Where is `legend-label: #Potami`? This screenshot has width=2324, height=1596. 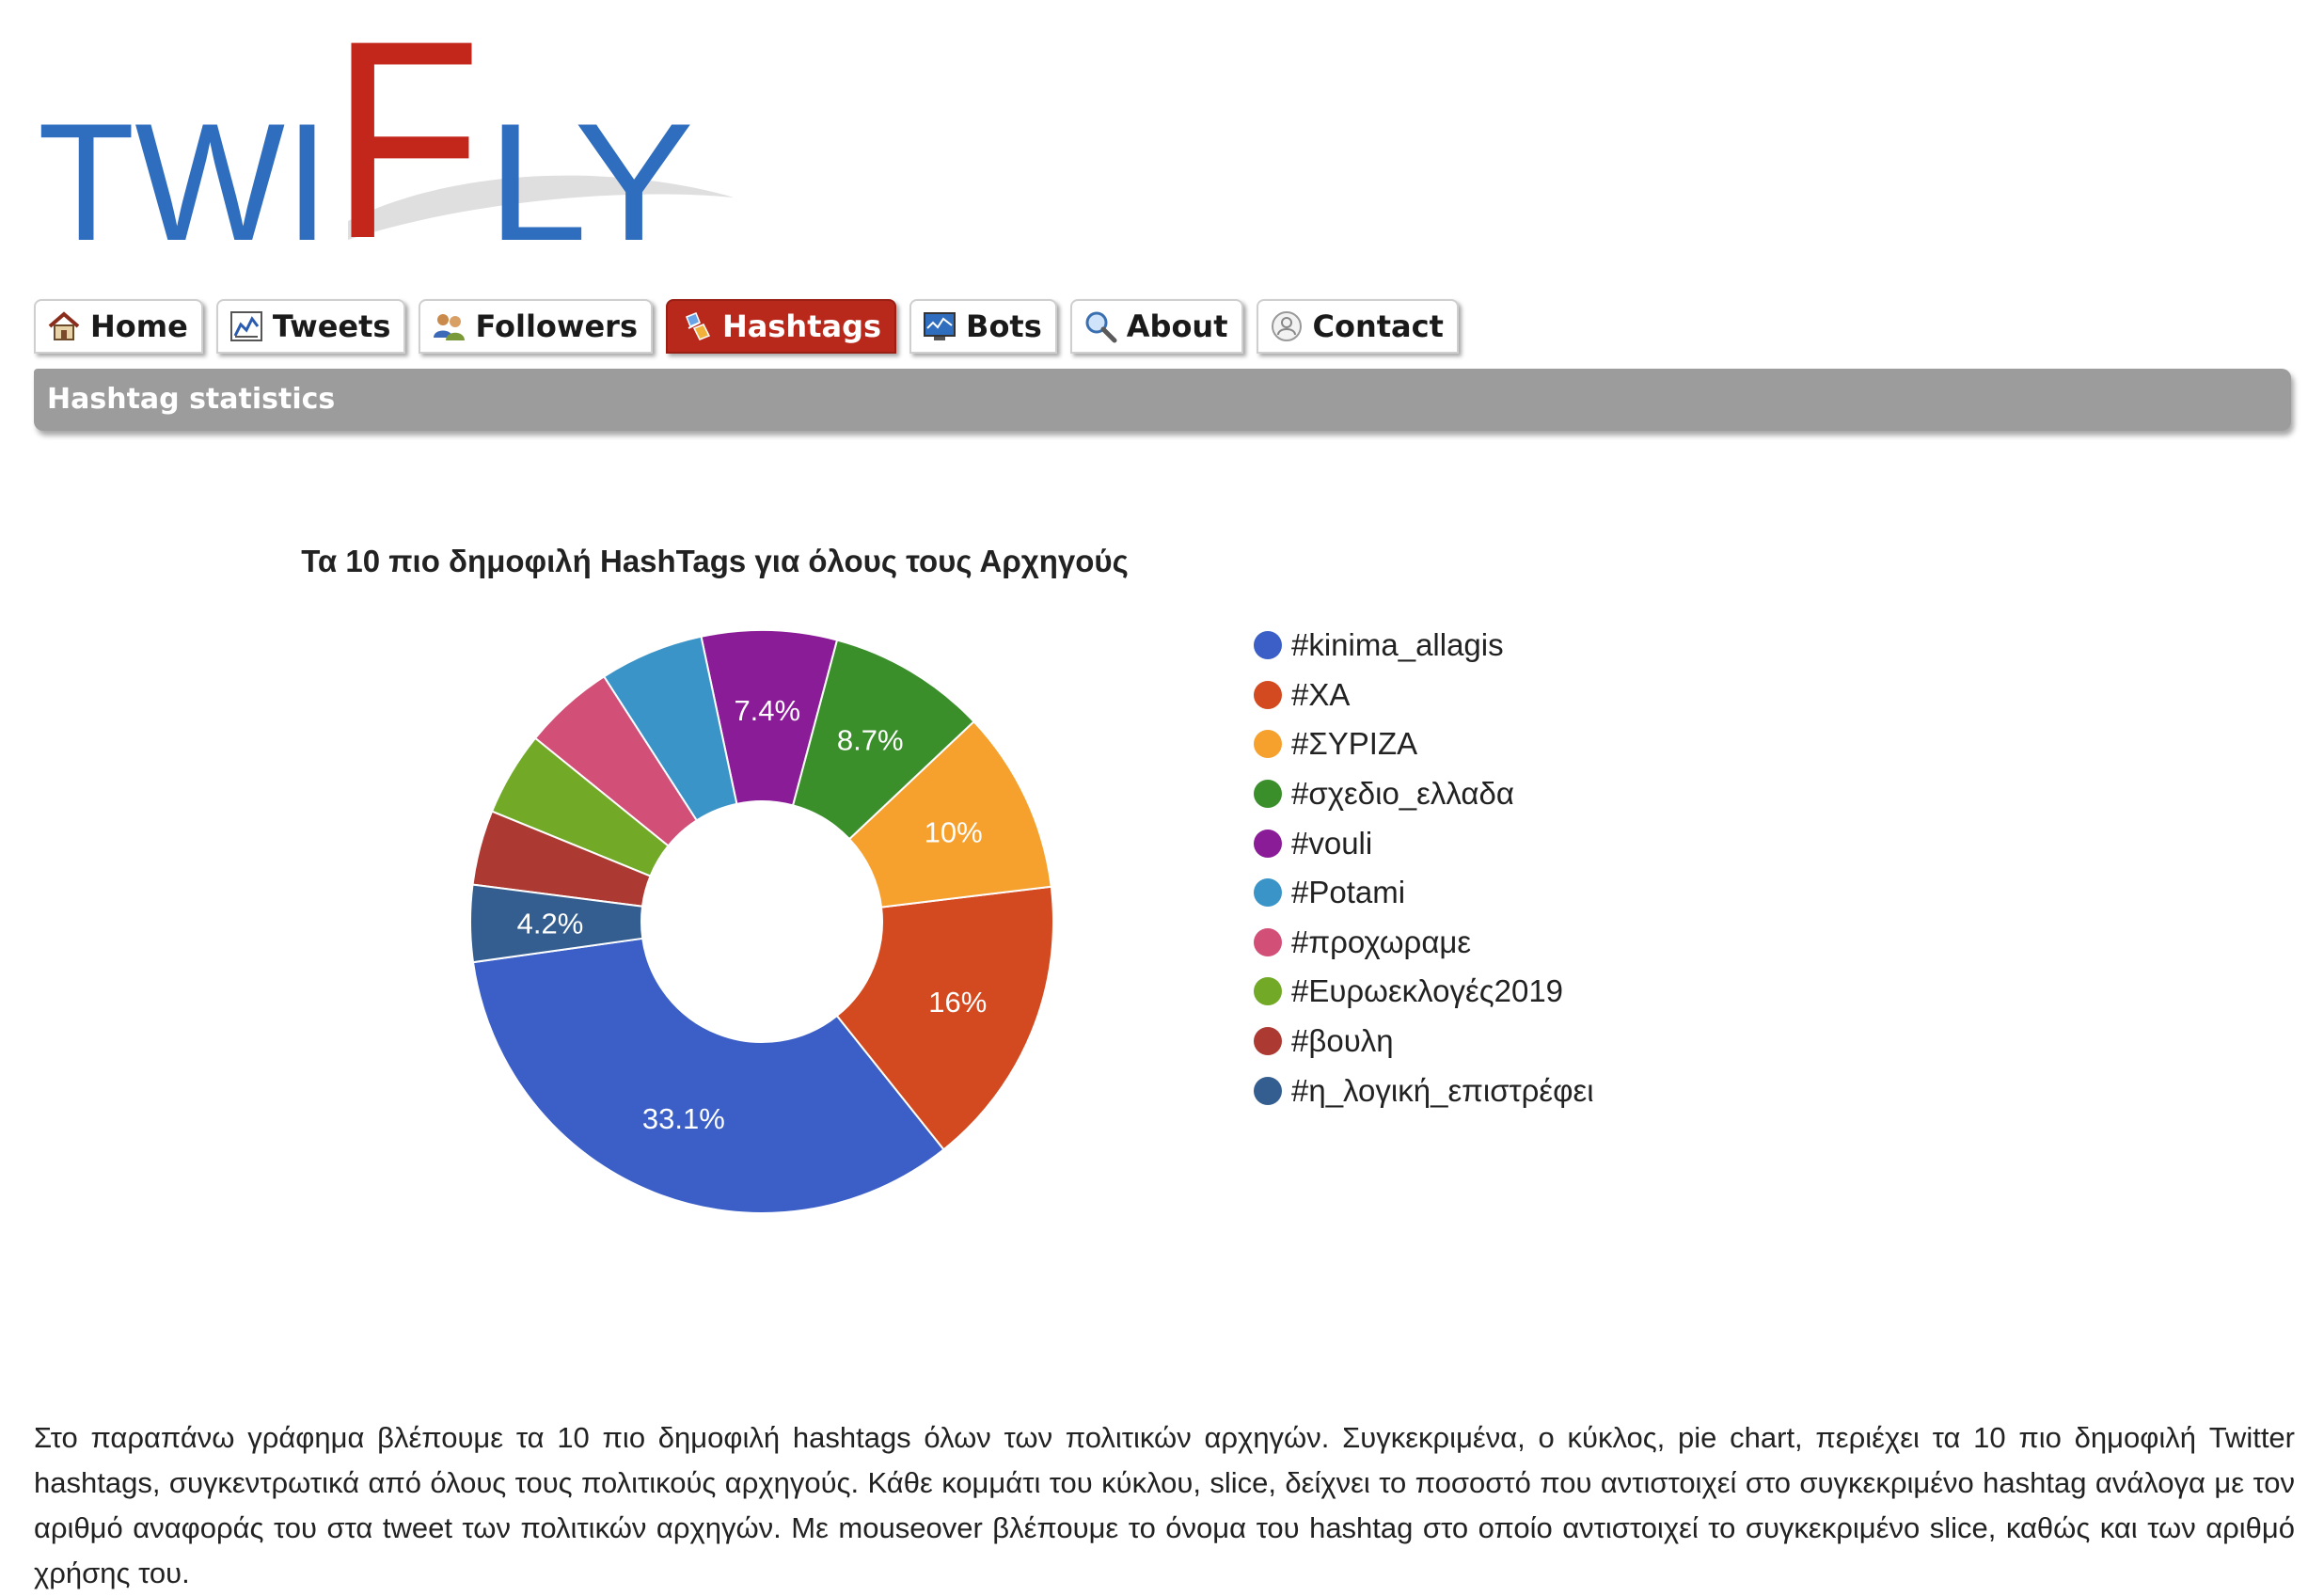 legend-label: #Potami is located at coordinates (1348, 892).